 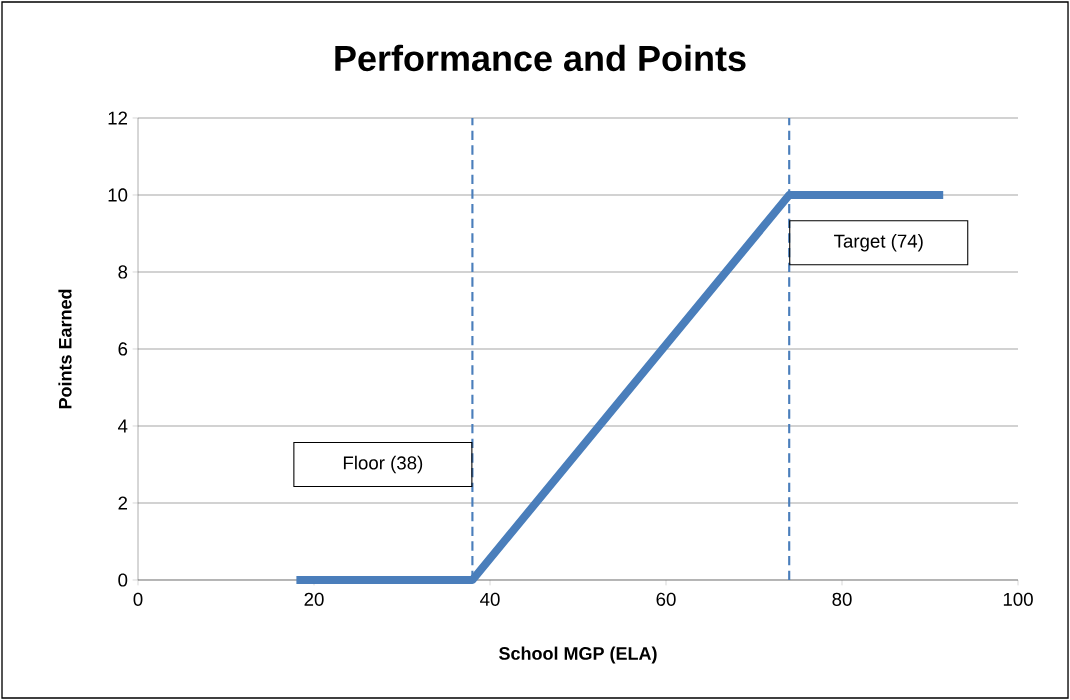 I want to click on chart-title: Performance and Points, so click(x=540, y=58).